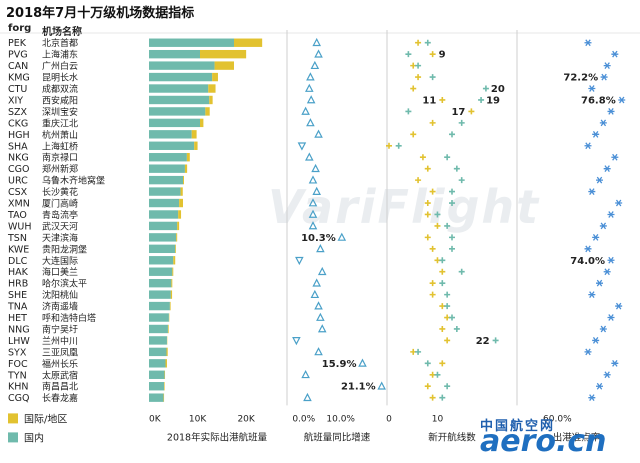 Image resolution: width=640 pixels, height=463 pixels. What do you see at coordinates (64, 249) in the screenshot?
I see `airport-name: 贵阳龙洞堡` at bounding box center [64, 249].